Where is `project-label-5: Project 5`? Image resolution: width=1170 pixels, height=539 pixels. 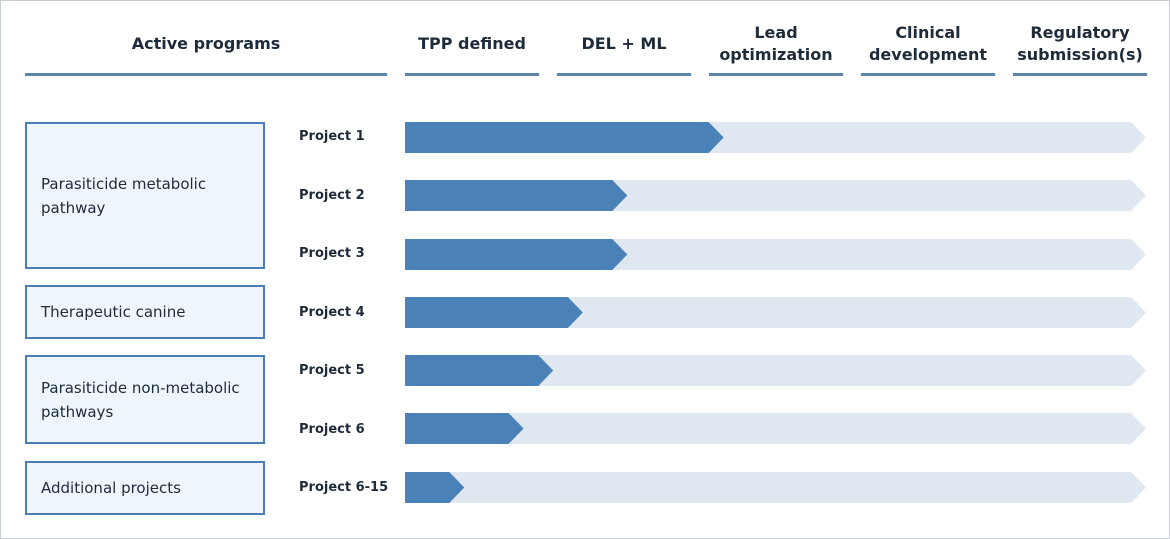
project-label-5: Project 5 is located at coordinates (332, 370).